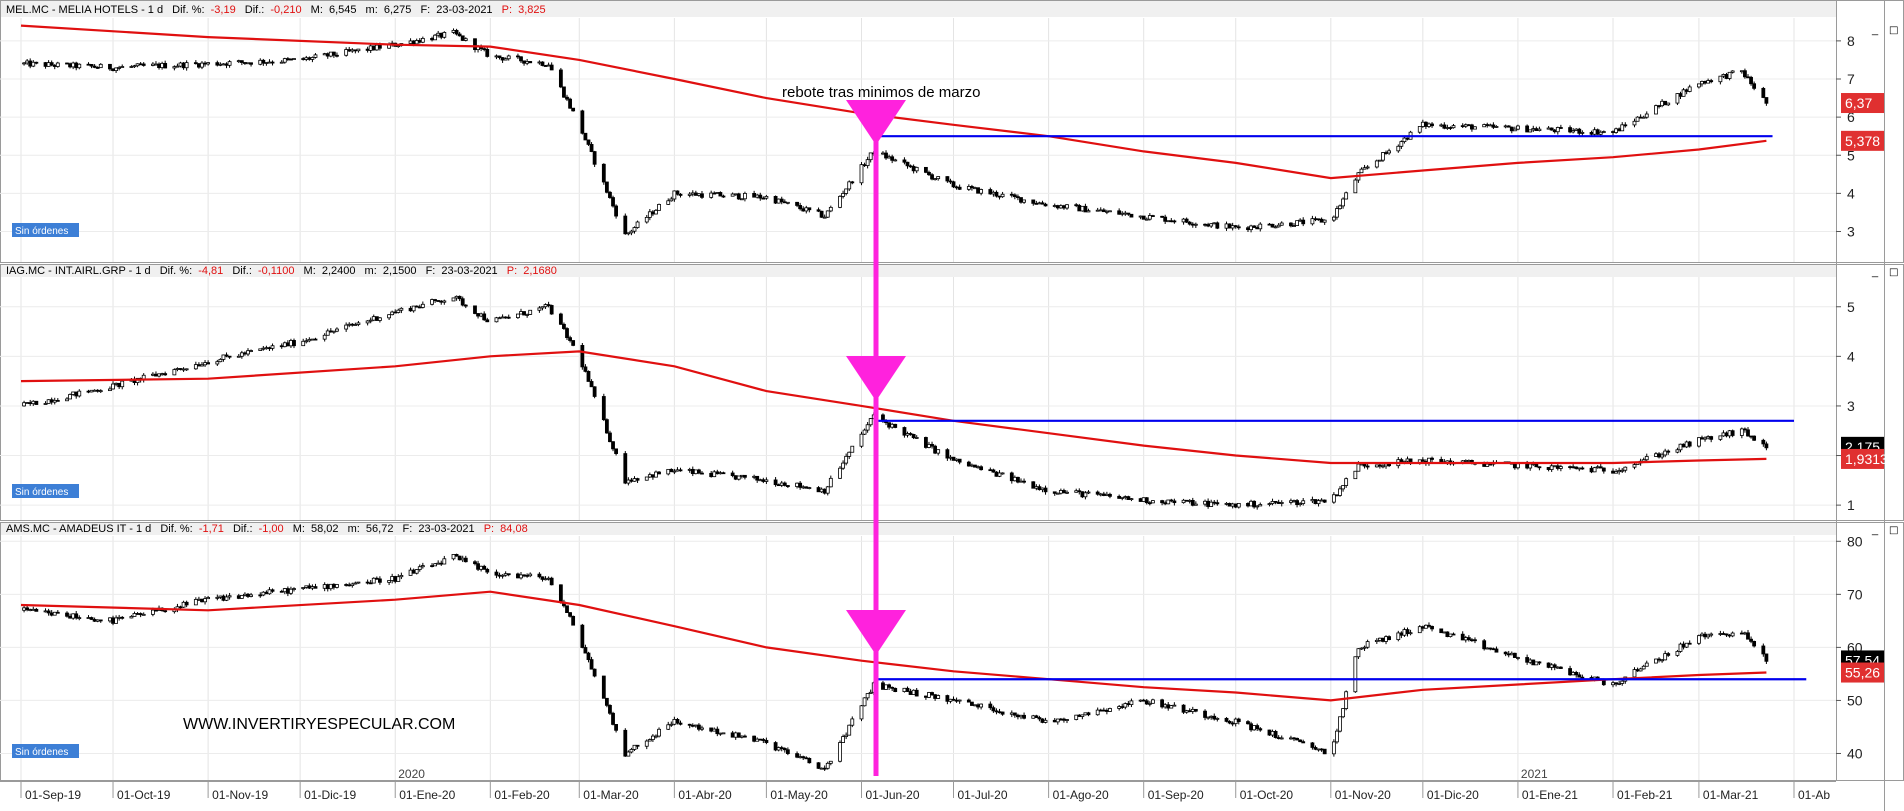  What do you see at coordinates (1884, 30) in the screenshot?
I see `panel-1-window-buttons: _ □` at bounding box center [1884, 30].